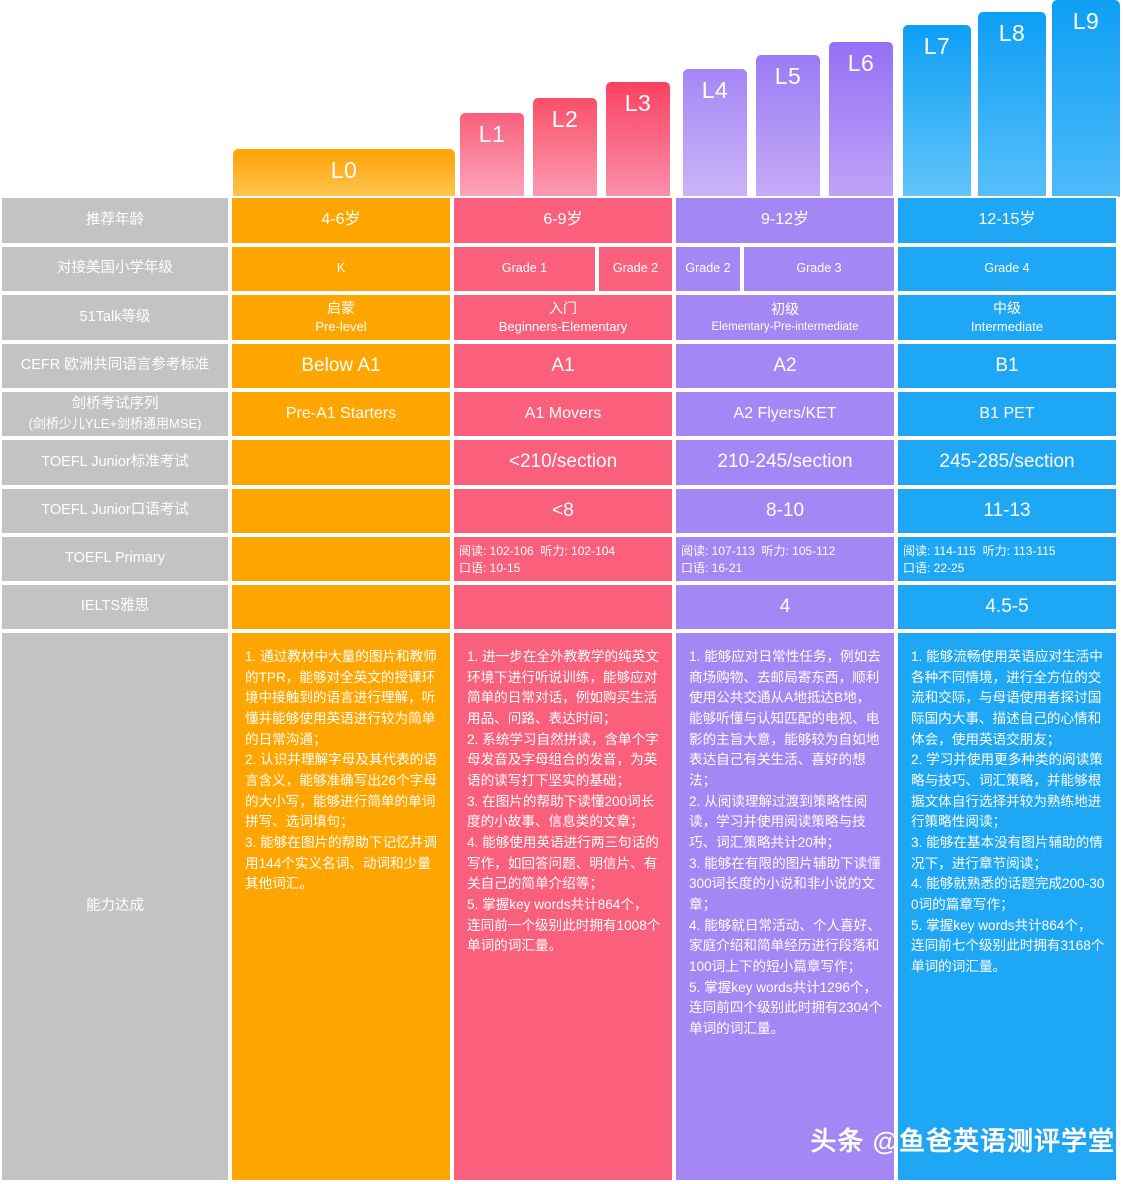  What do you see at coordinates (1019, 551) in the screenshot?
I see `toefl-primary-blue-listening: 听力: 113-115` at bounding box center [1019, 551].